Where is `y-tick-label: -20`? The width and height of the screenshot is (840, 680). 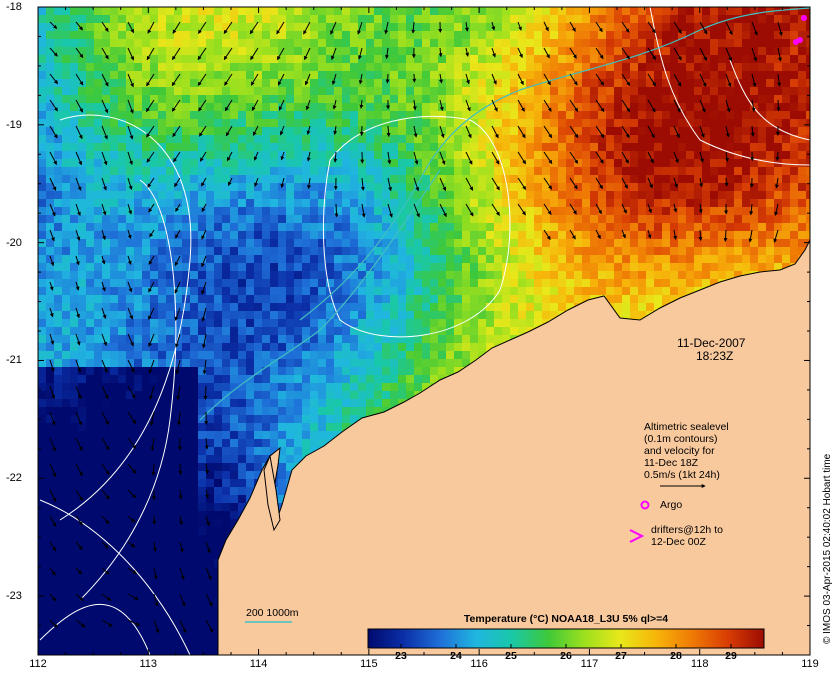
y-tick-label: -20 is located at coordinates (14, 242).